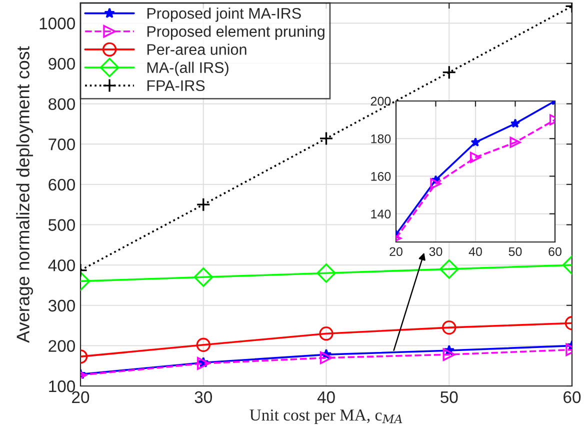  What do you see at coordinates (25, 194) in the screenshot?
I see `y-axis-title: Average normalized deployment cost` at bounding box center [25, 194].